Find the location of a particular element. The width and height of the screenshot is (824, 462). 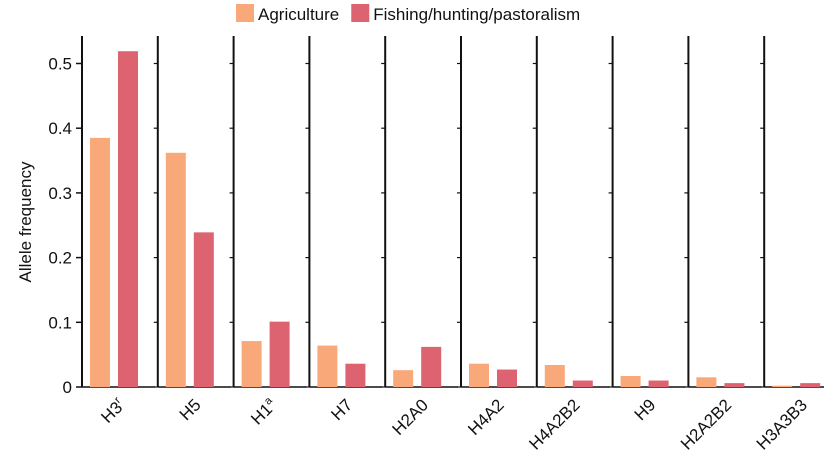

bar-fishing-hunting-pastoralism-h4a2 is located at coordinates (507, 378).